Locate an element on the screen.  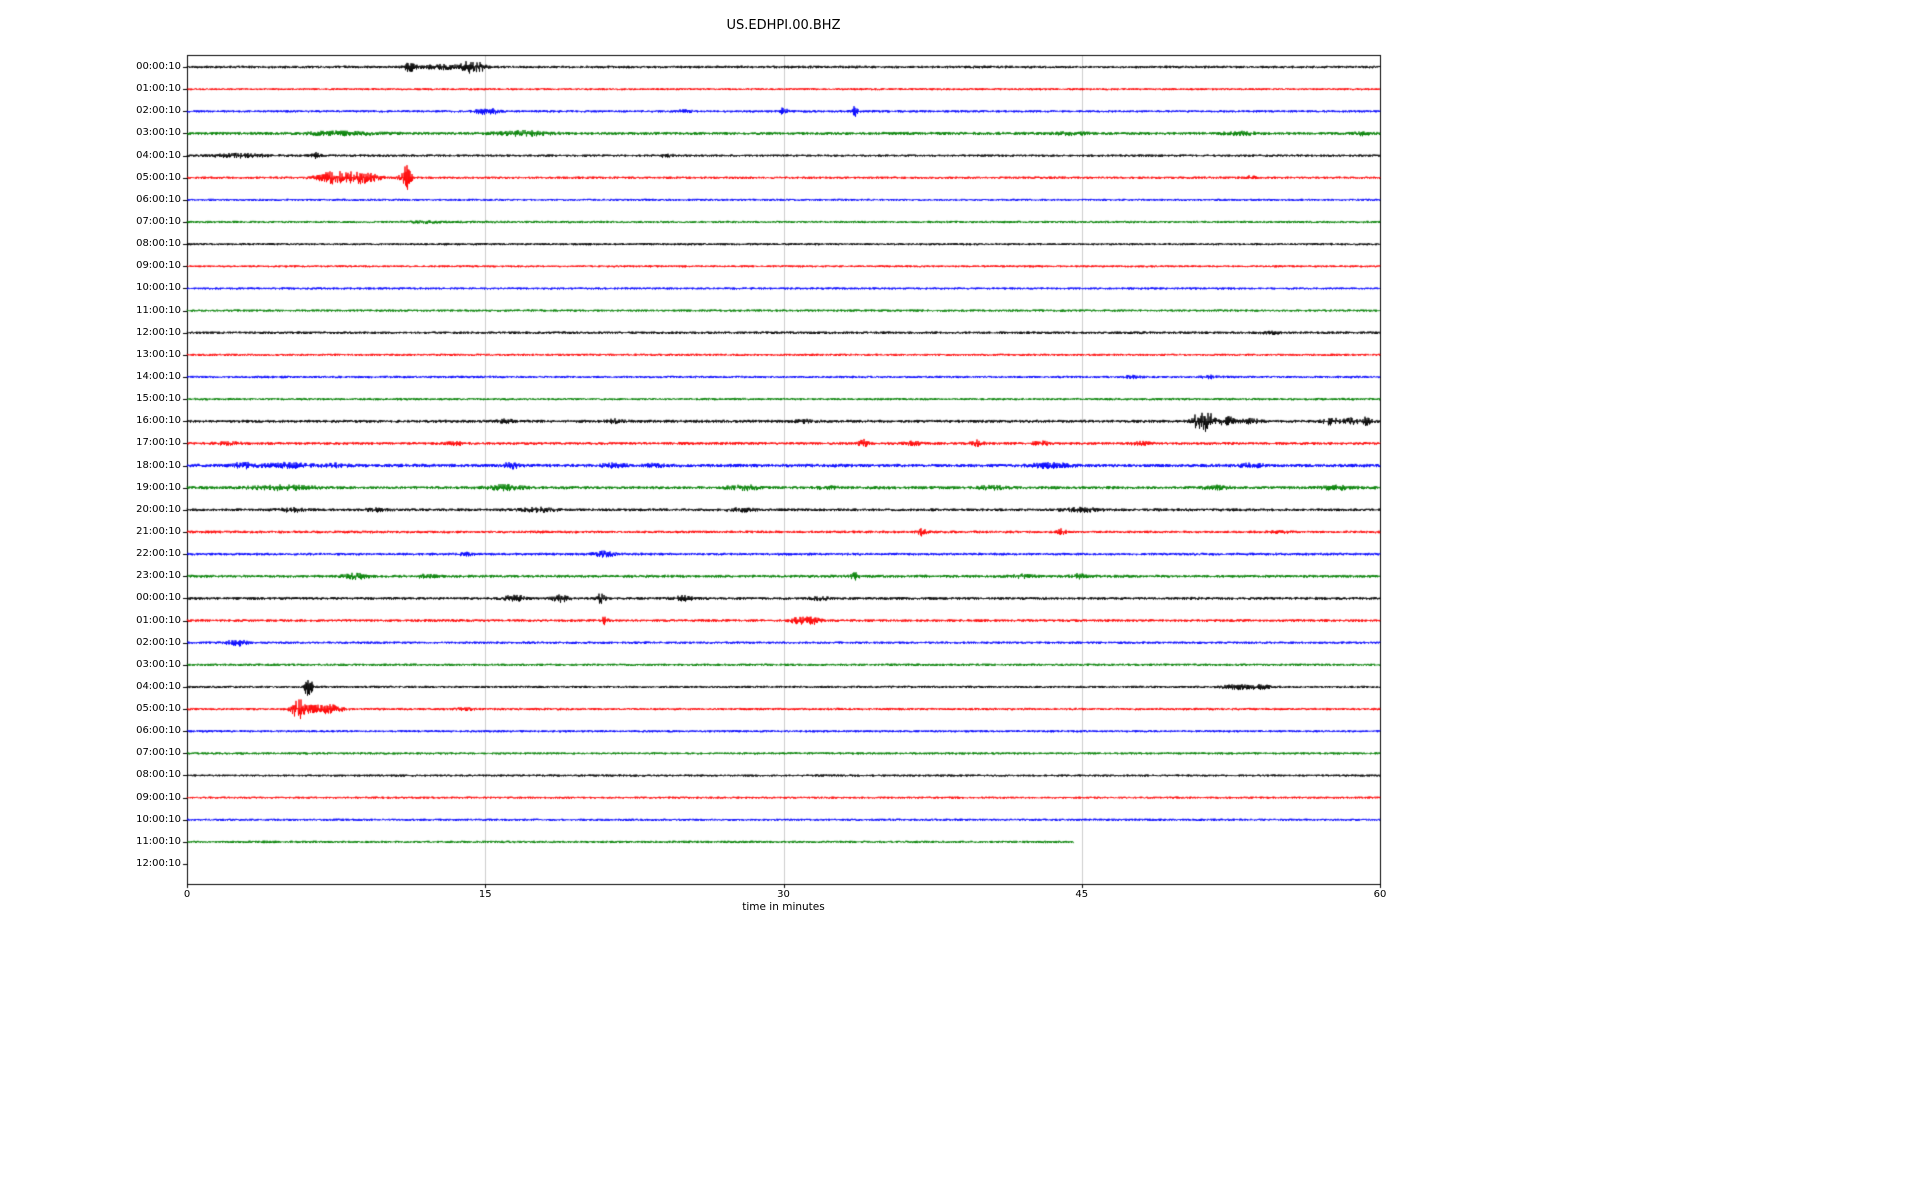
x-axis-label: time in minutes is located at coordinates (783, 907).